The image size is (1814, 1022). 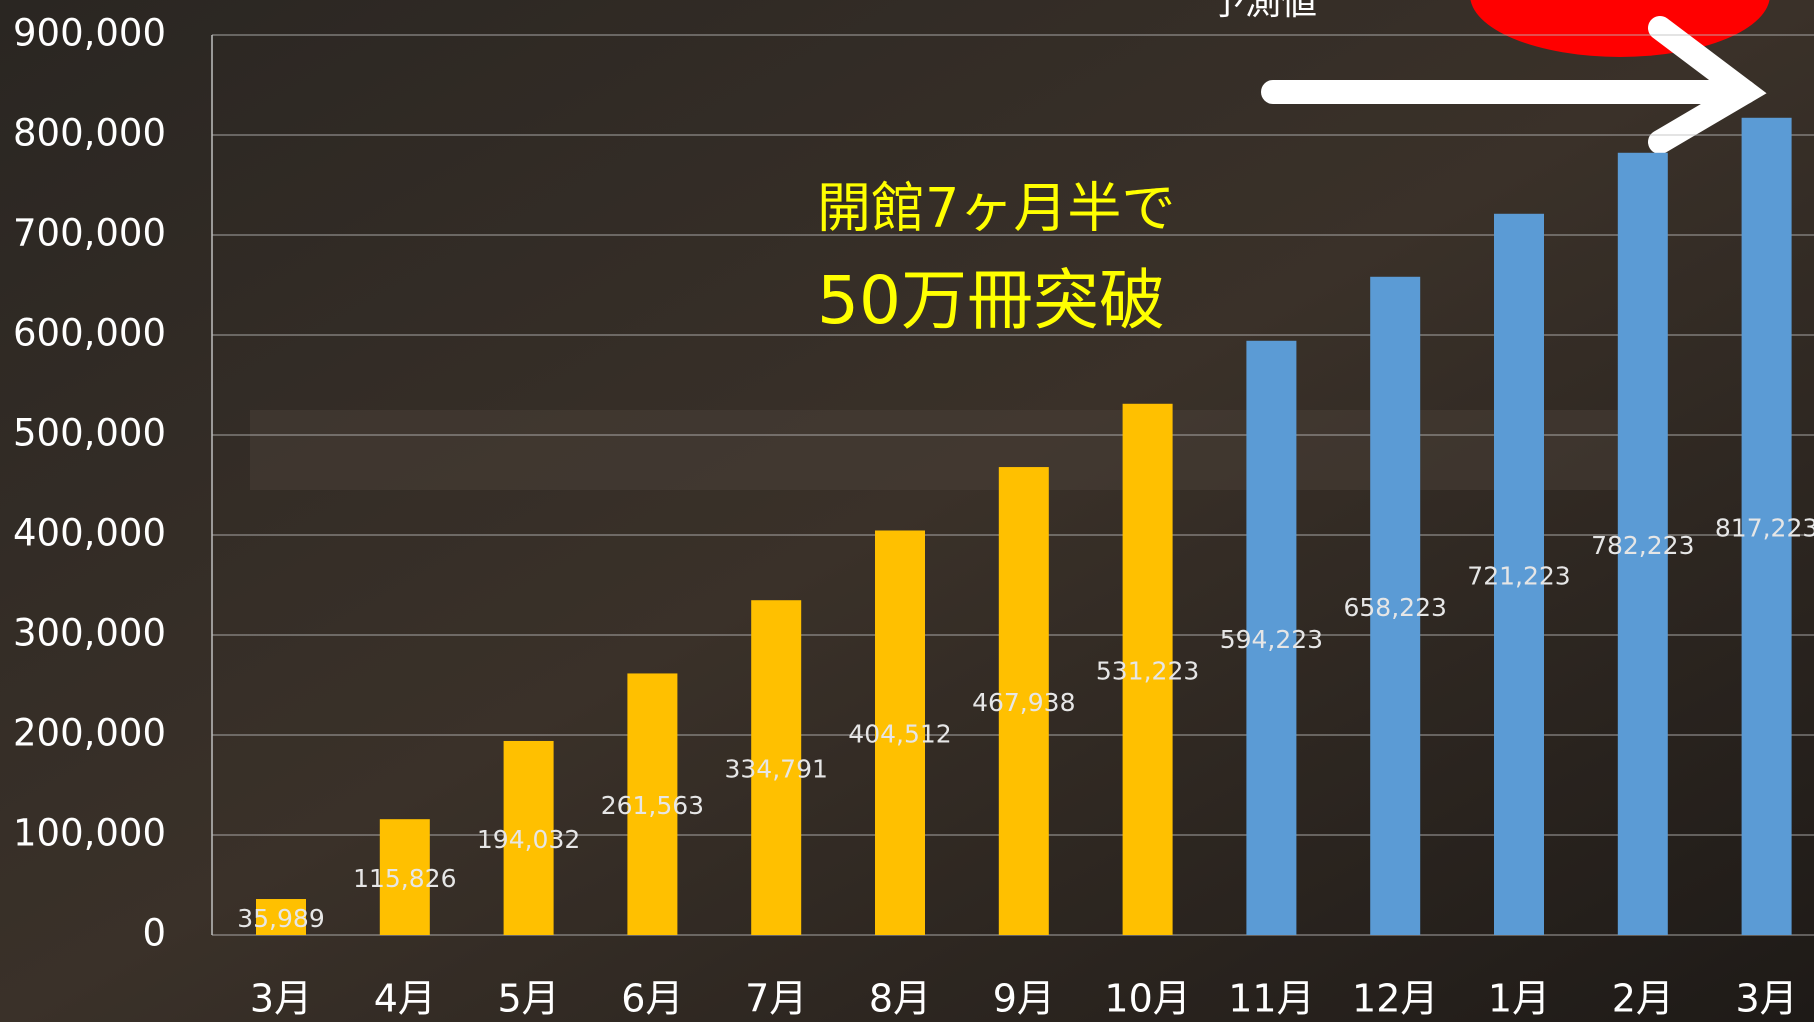 What do you see at coordinates (89, 233) in the screenshot?
I see `y-tick-label: 700,000` at bounding box center [89, 233].